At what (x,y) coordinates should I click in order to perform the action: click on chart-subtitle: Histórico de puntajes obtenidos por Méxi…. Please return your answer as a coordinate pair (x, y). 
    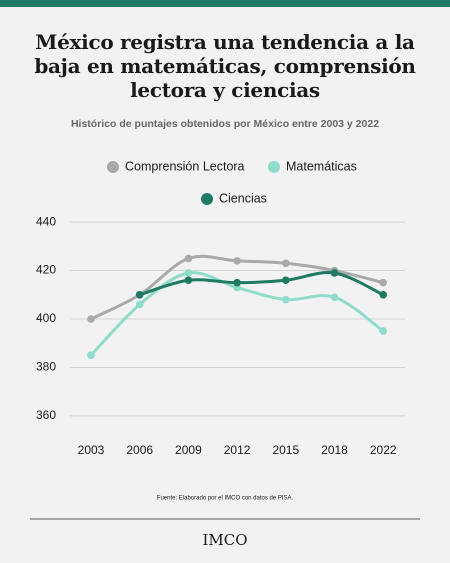
    Looking at the image, I should click on (225, 124).